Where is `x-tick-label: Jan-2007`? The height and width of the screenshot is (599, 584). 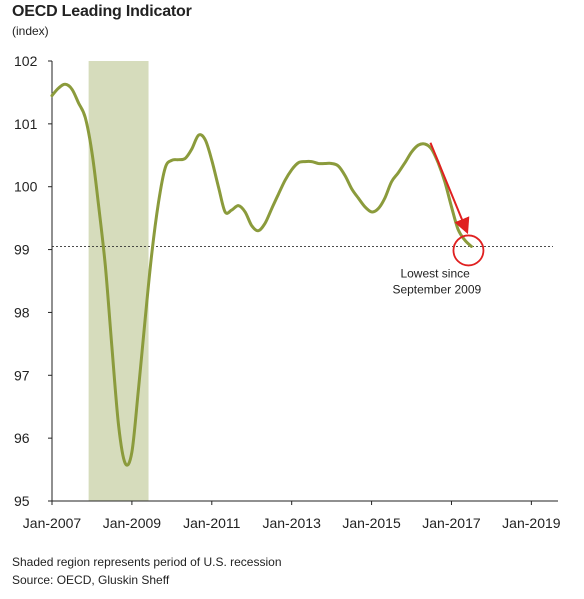
x-tick-label: Jan-2007 is located at coordinates (52, 523).